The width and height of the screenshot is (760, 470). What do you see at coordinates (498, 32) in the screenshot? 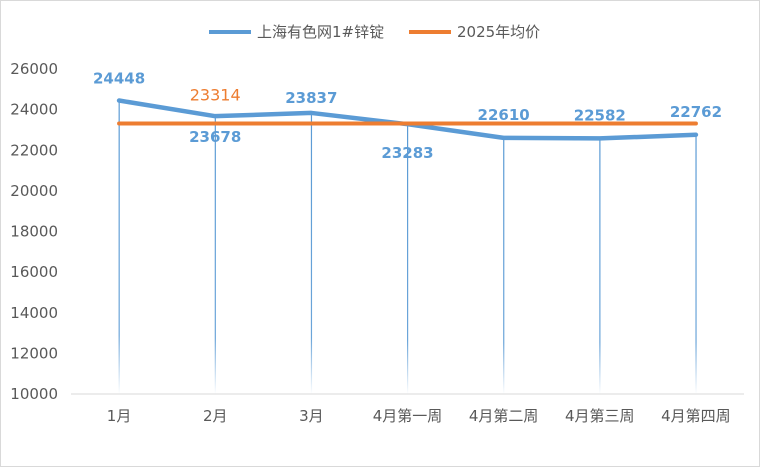
I see `legend-label-1: 2025年均价` at bounding box center [498, 32].